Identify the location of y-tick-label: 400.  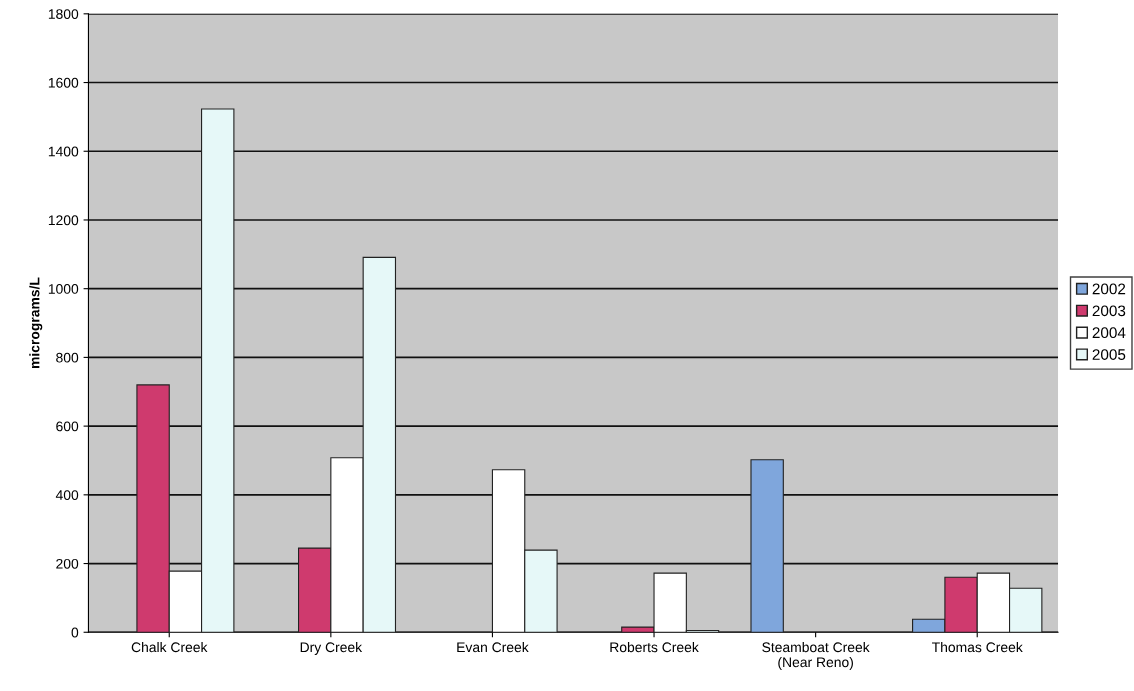
(67, 495).